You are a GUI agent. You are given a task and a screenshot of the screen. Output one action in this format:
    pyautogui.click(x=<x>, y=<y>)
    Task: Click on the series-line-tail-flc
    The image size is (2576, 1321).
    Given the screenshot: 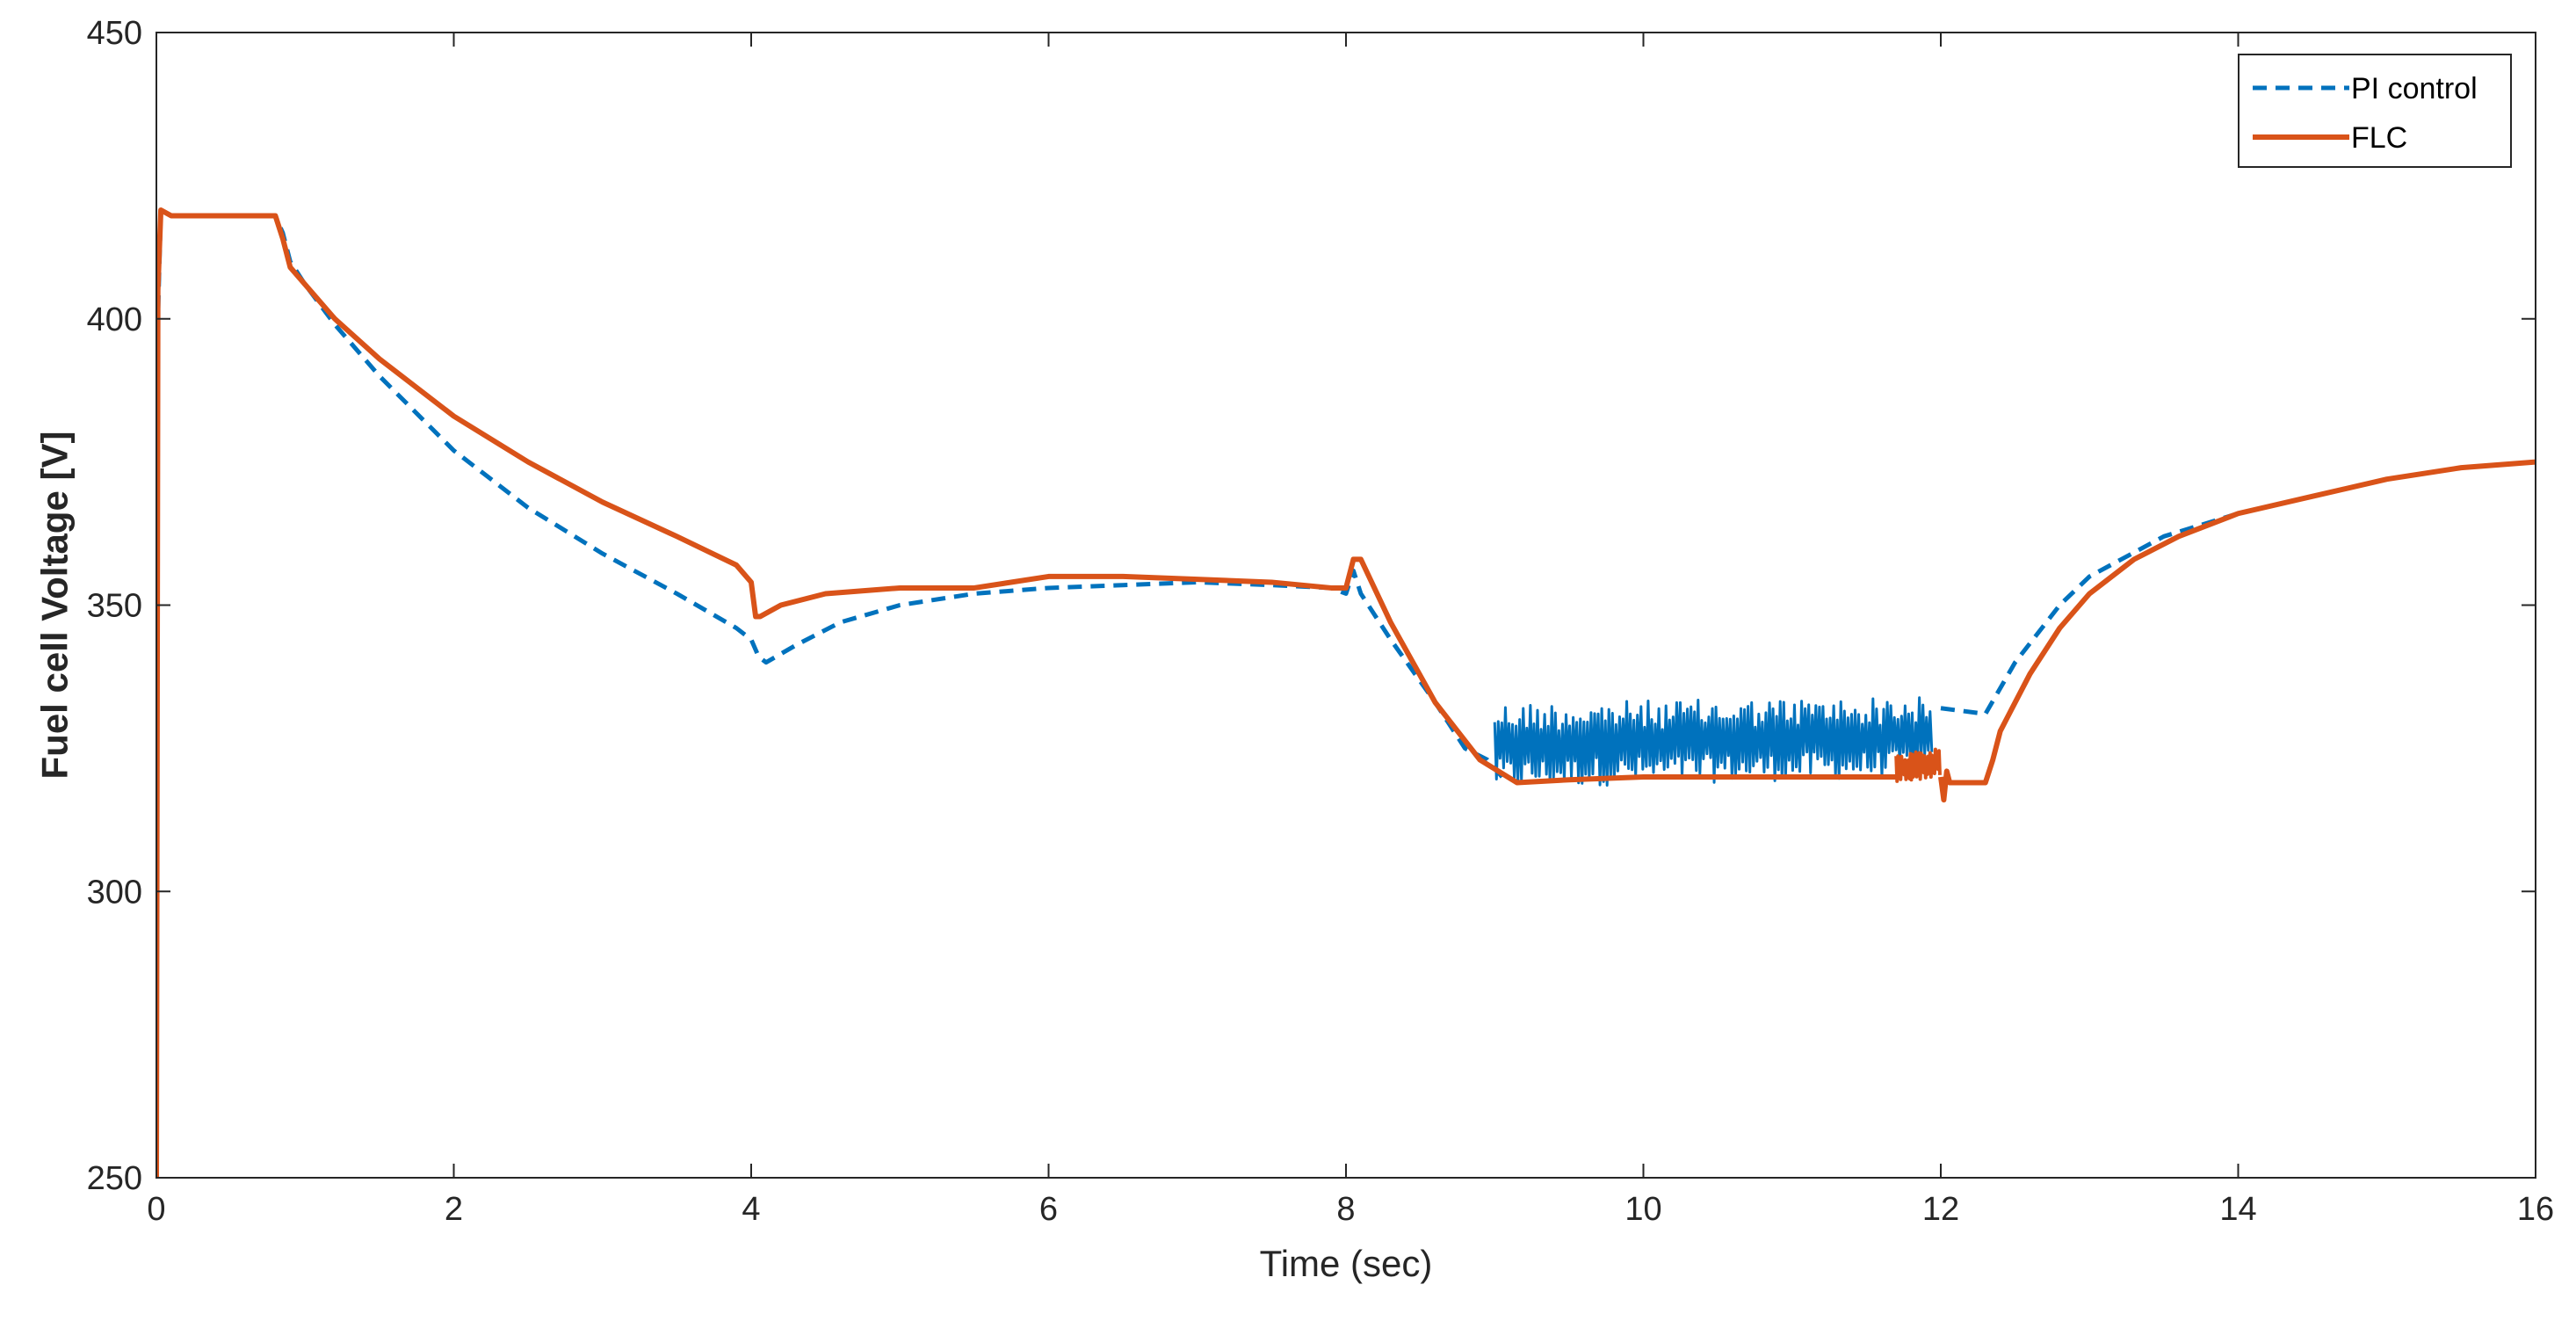 What is the action you would take?
    pyautogui.click(x=2237, y=631)
    